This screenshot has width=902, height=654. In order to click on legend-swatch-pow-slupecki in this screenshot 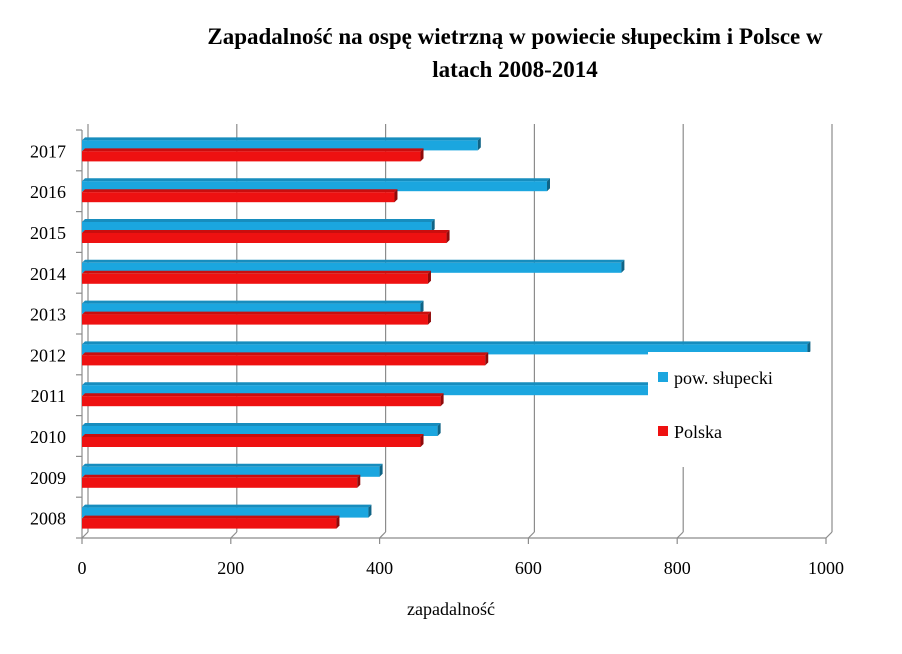, I will do `click(663, 377)`.